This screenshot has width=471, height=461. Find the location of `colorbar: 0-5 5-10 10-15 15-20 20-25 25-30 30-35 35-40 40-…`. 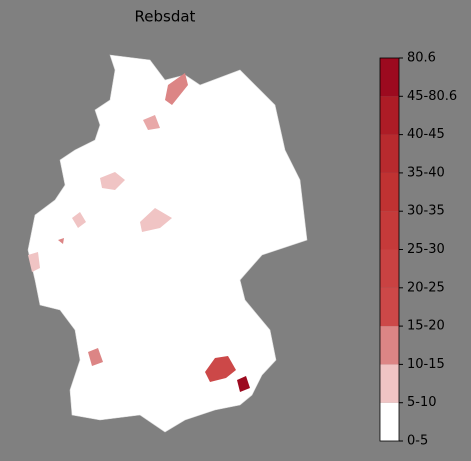

colorbar: 0-5 5-10 10-15 15-20 20-25 25-30 30-35 35-40 40-… is located at coordinates (418, 250).